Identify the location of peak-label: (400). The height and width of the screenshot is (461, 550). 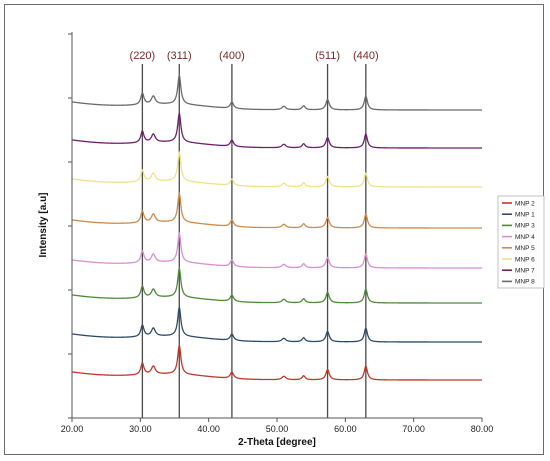
(232, 56).